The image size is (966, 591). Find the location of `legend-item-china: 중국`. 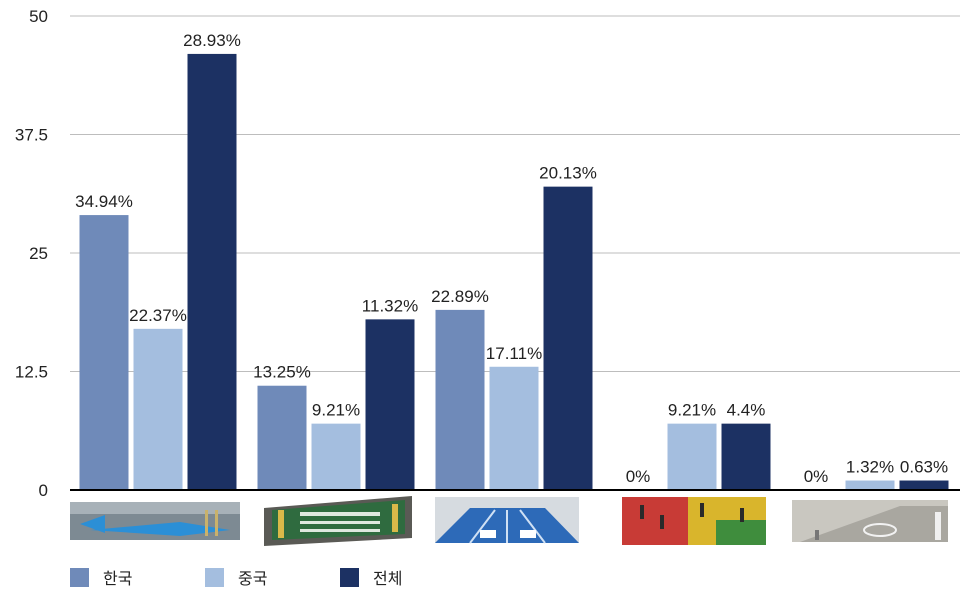

legend-item-china: 중국 is located at coordinates (272, 577).